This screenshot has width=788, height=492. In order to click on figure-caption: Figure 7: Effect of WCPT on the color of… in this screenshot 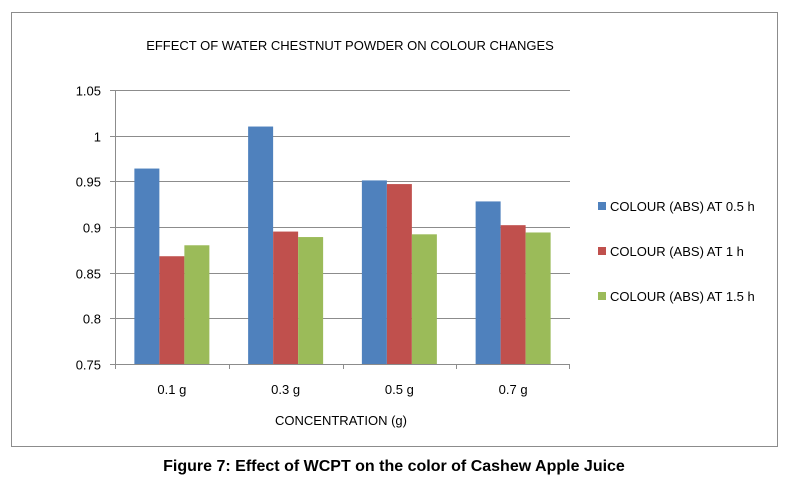, I will do `click(394, 466)`.